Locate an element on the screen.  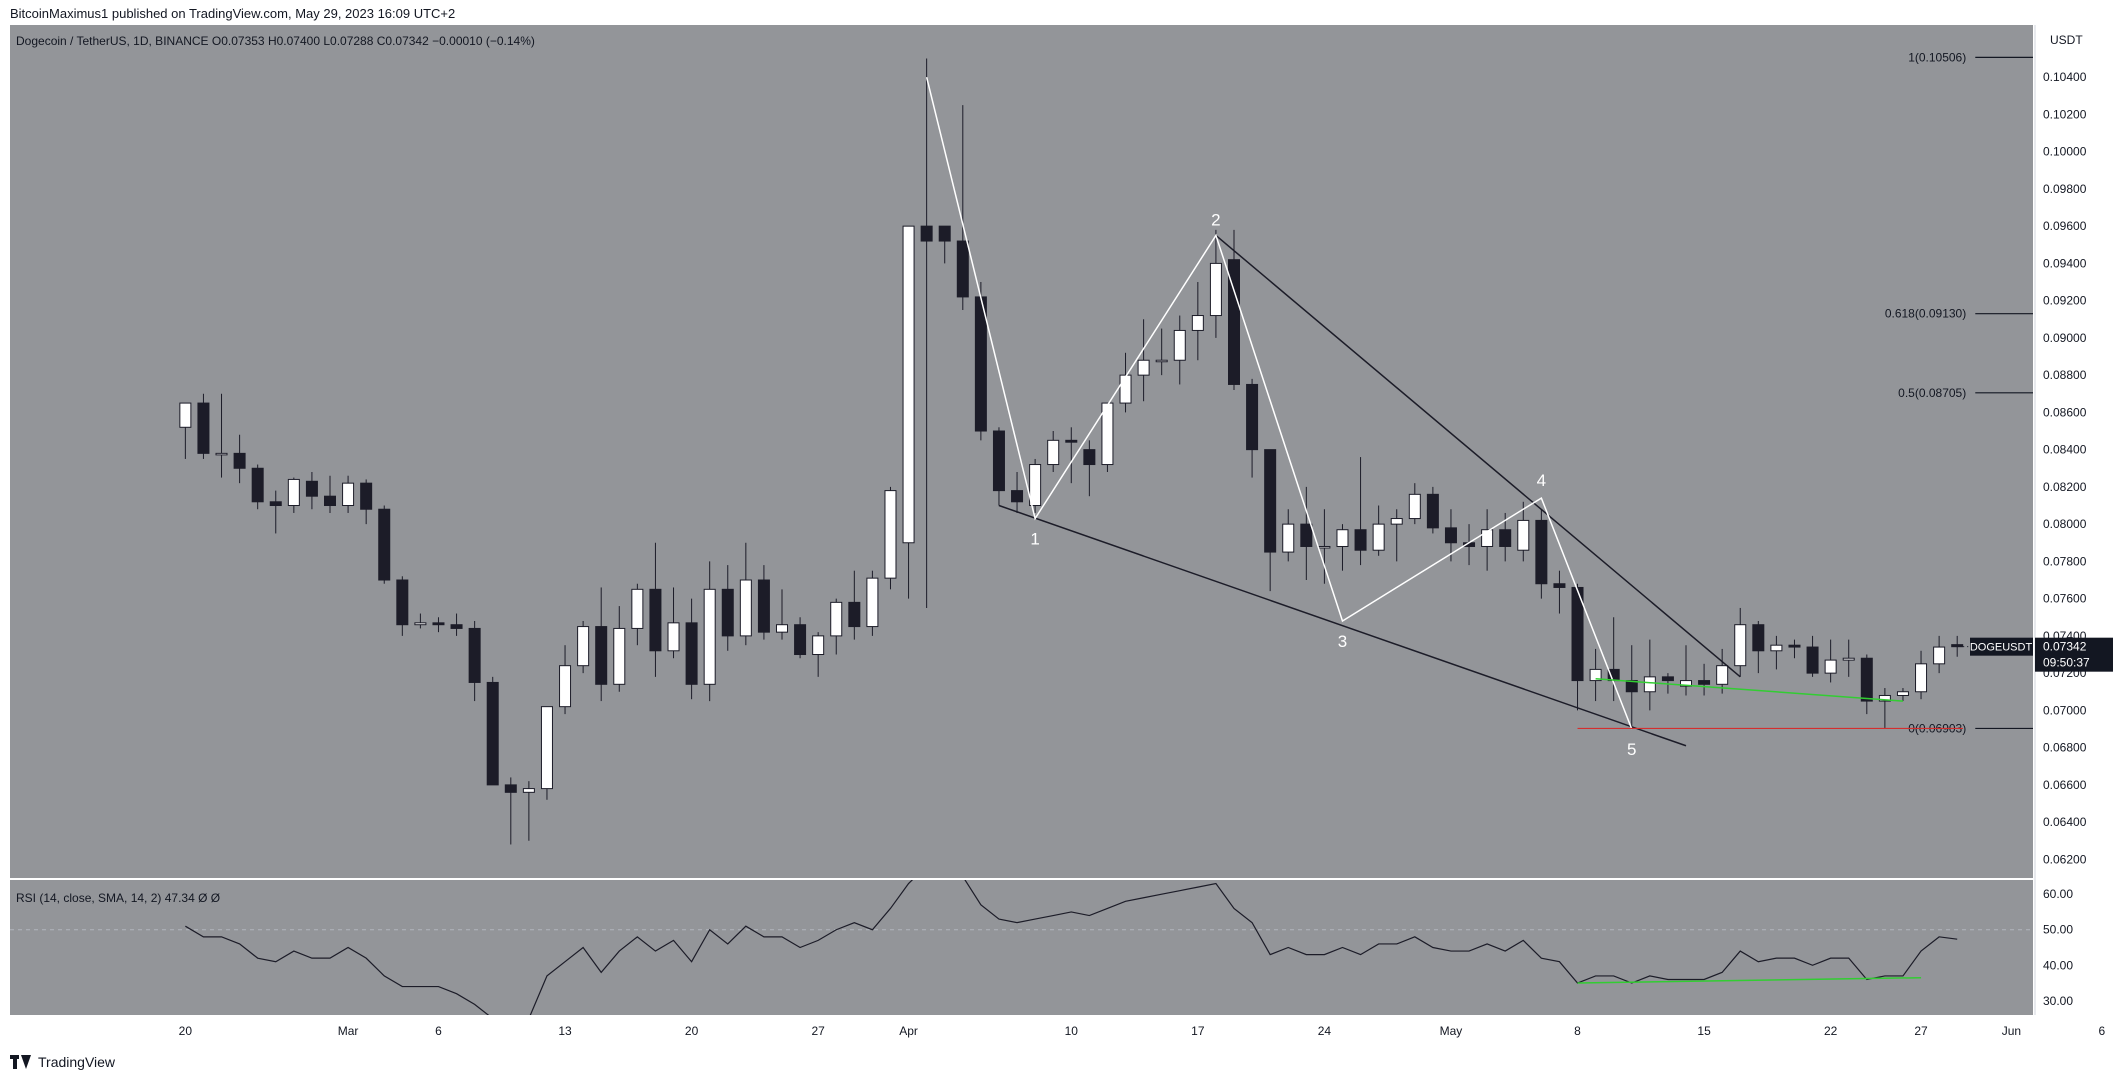
tradingview-logo: TradingView is located at coordinates (62, 1062).